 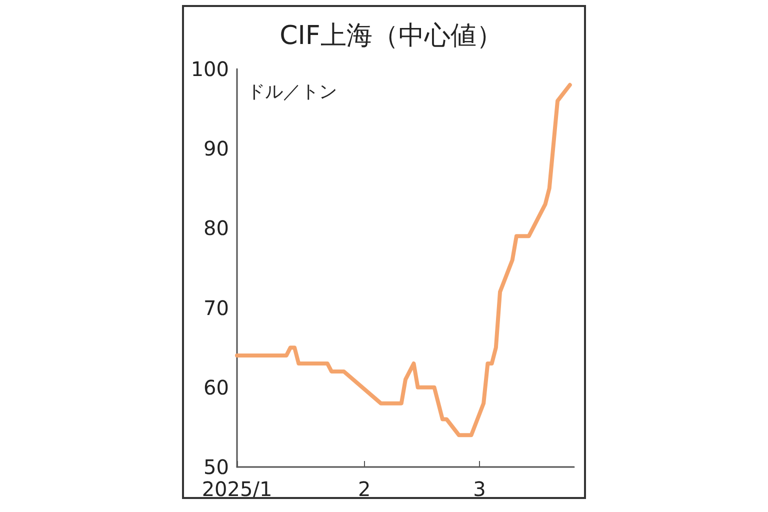 What do you see at coordinates (479, 489) in the screenshot?
I see `x-tick-label: 3` at bounding box center [479, 489].